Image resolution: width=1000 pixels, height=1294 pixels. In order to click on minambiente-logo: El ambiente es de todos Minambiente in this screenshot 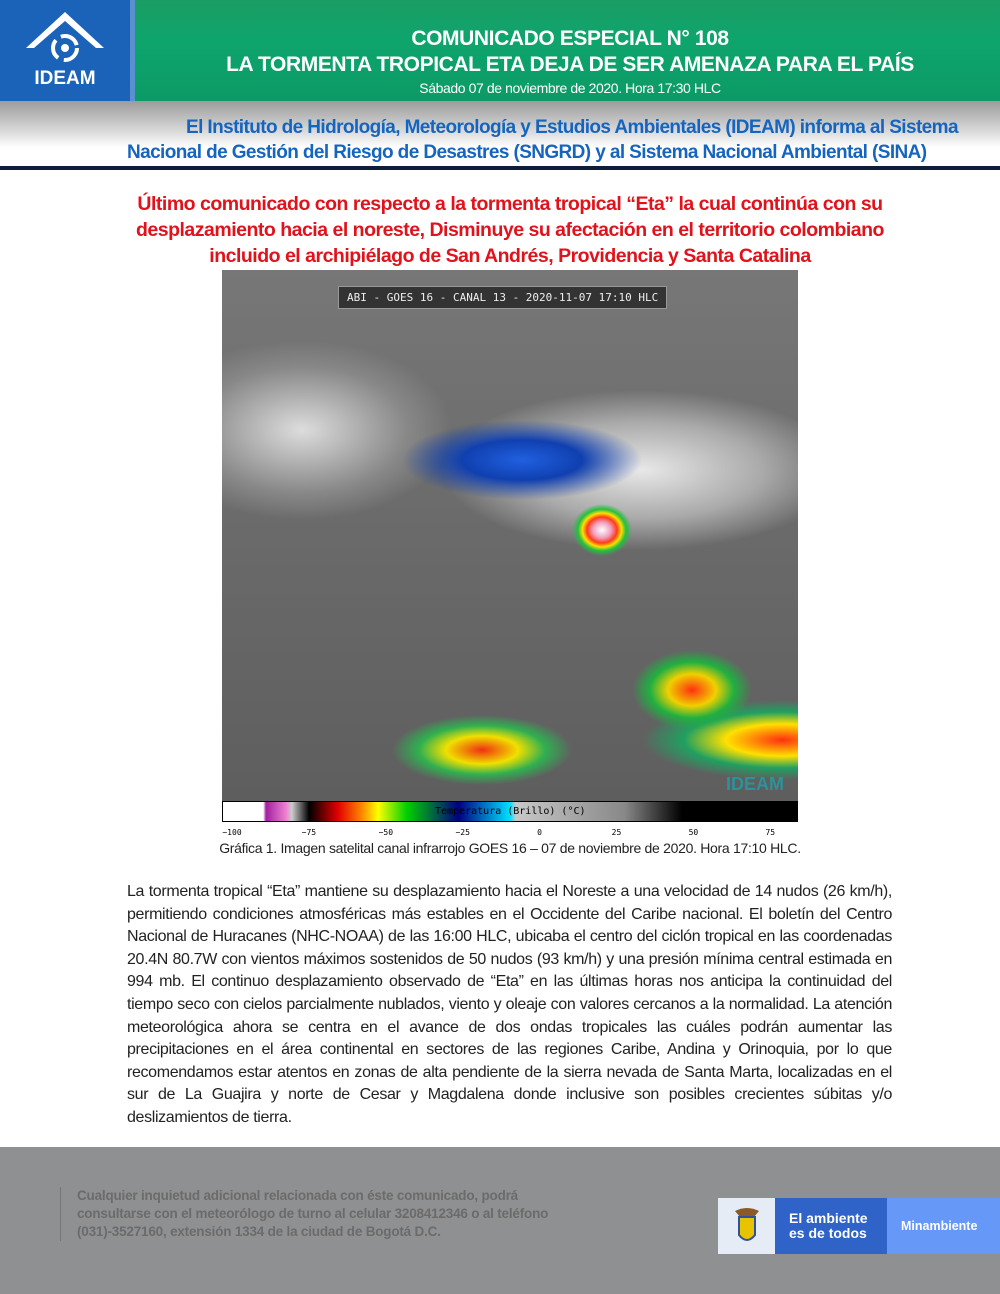, I will do `click(859, 1226)`.